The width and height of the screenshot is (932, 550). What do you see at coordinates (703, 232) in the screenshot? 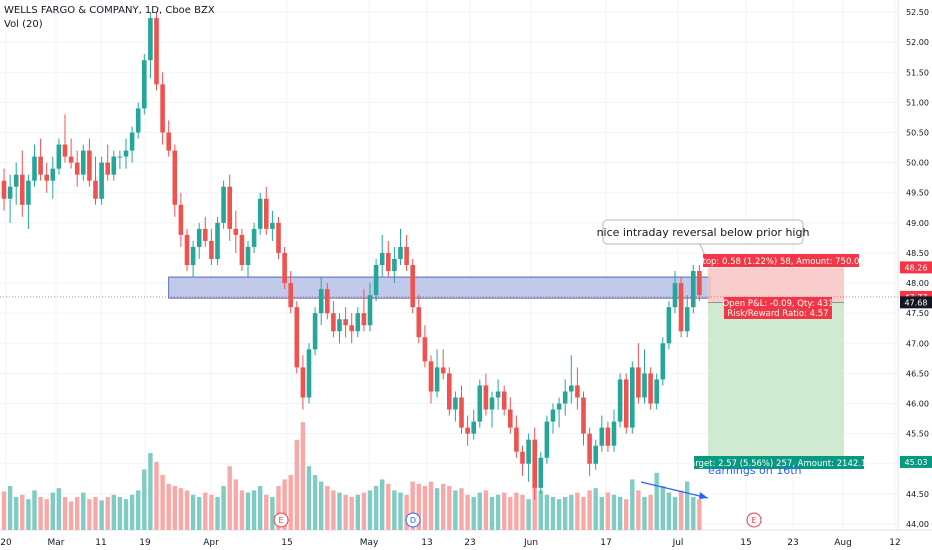
I see `callout-box` at bounding box center [703, 232].